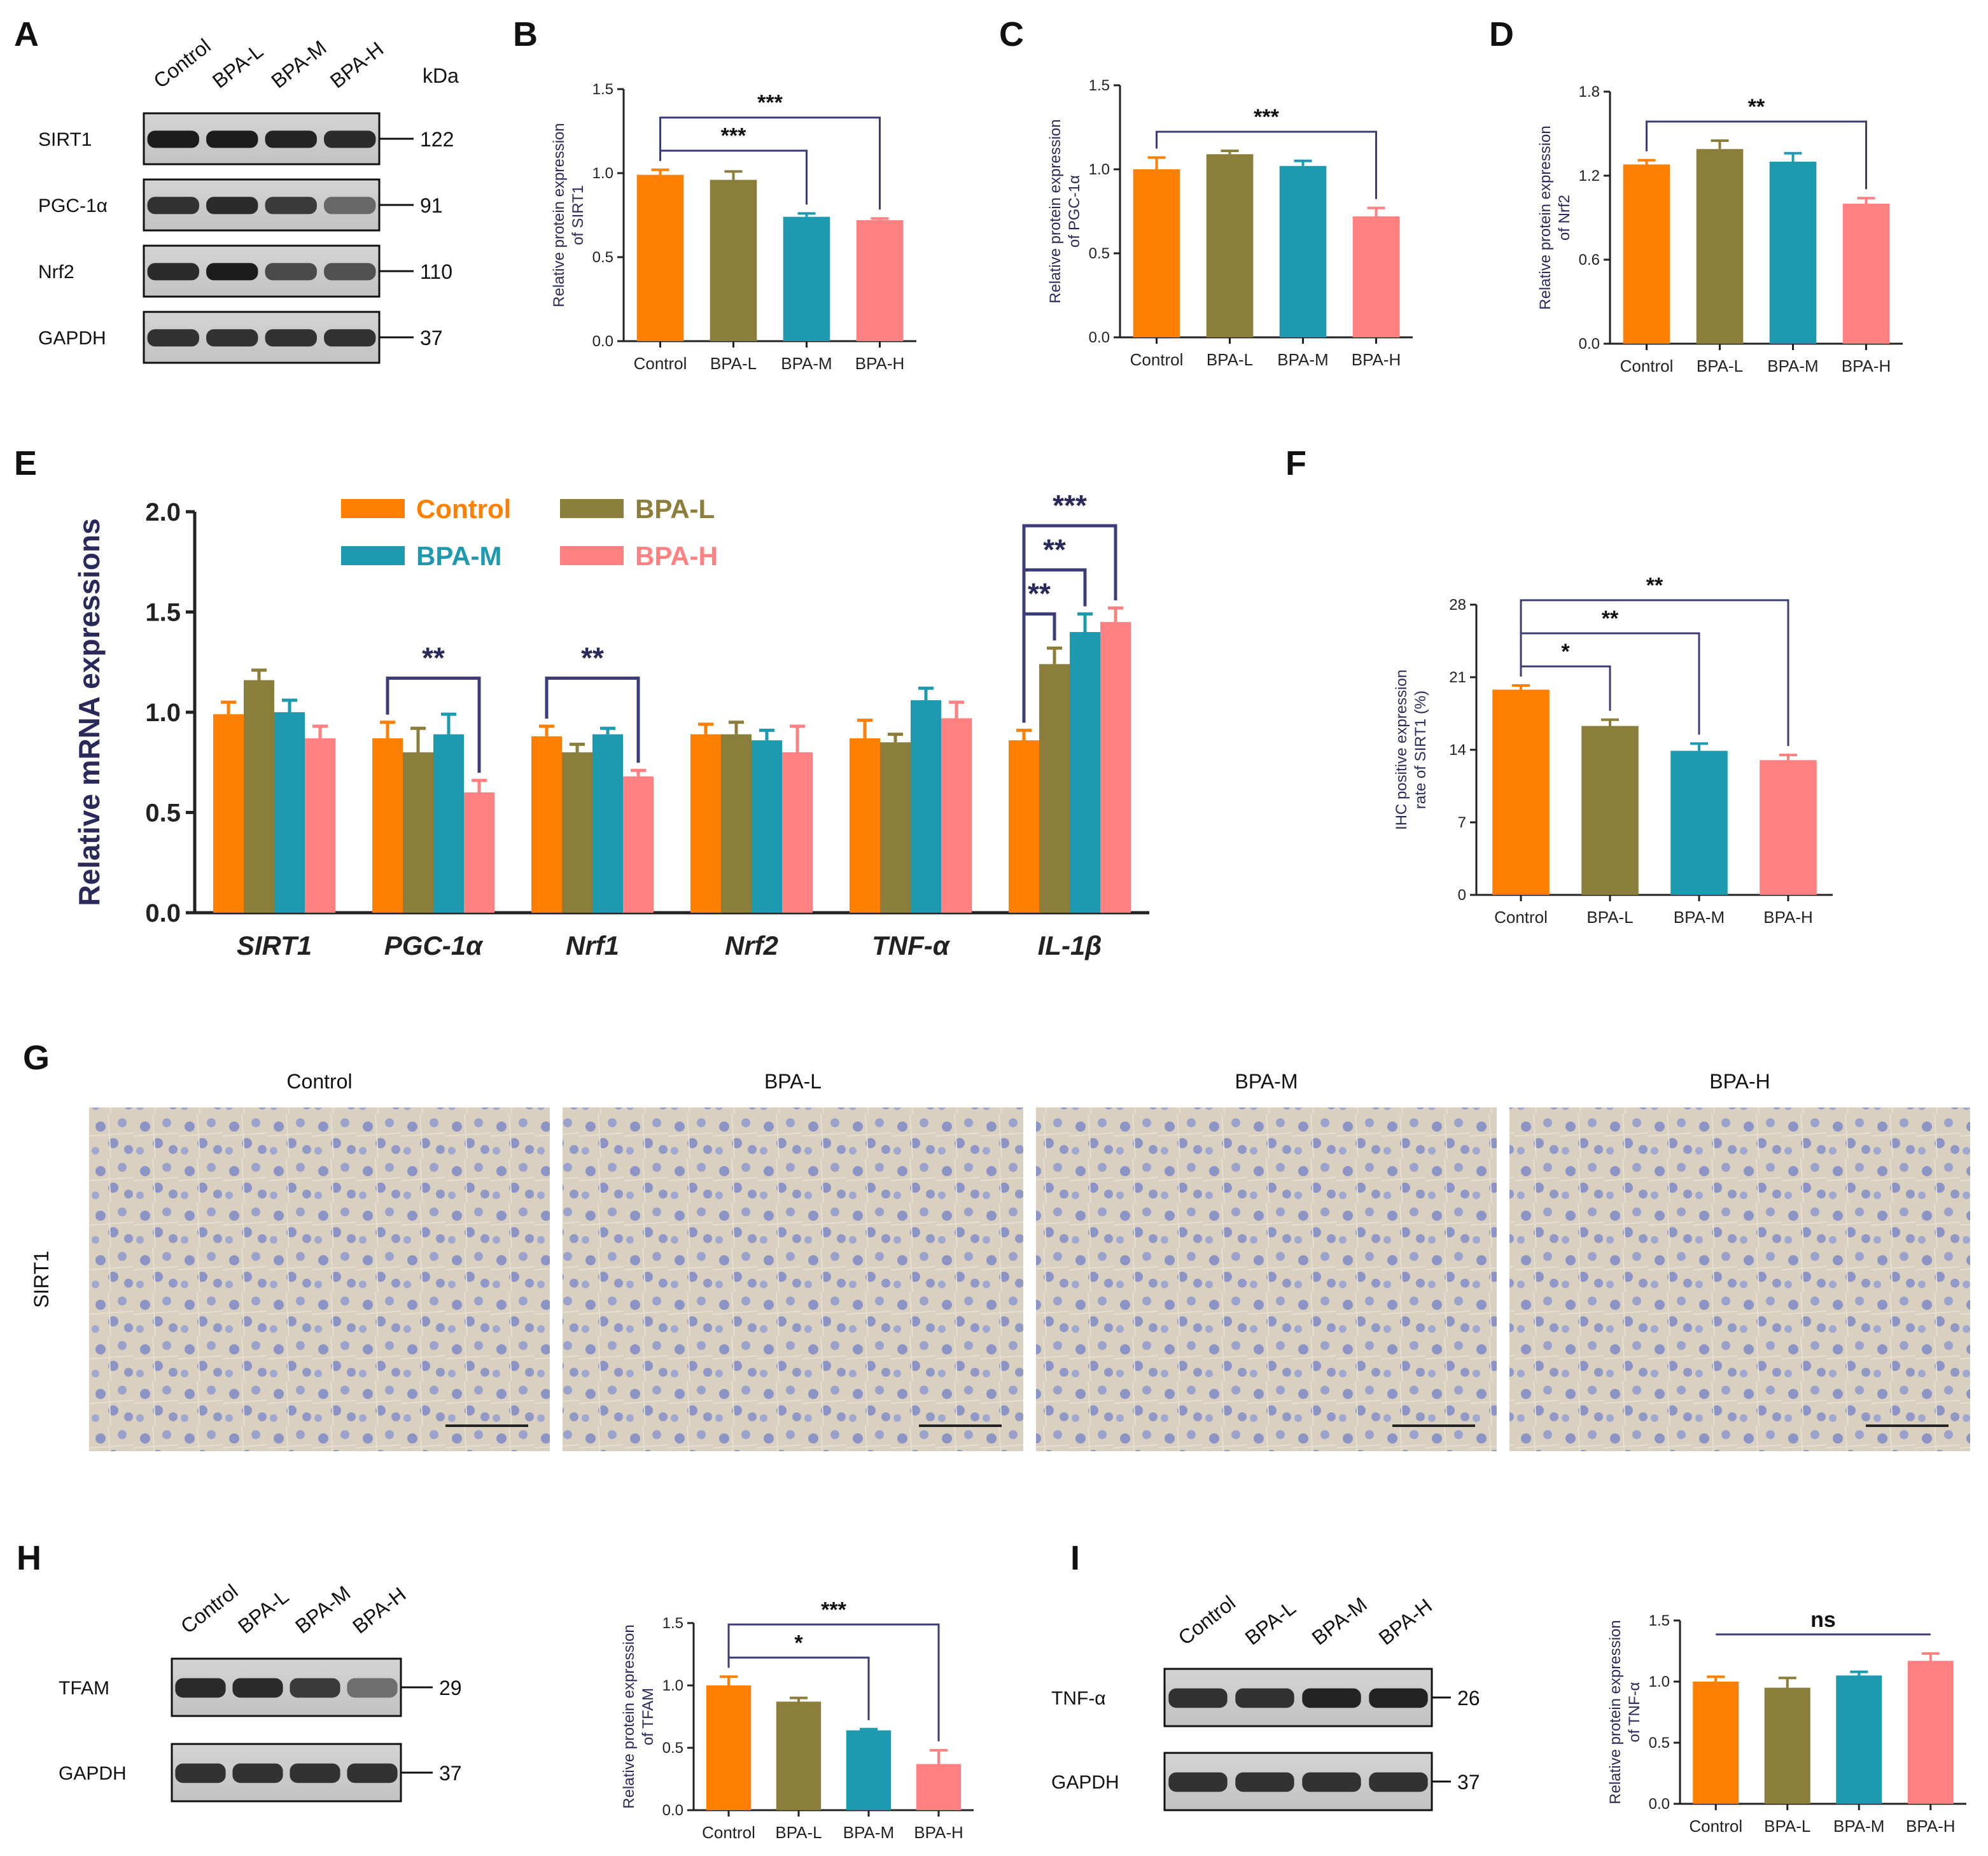 The width and height of the screenshot is (1988, 1856). What do you see at coordinates (163, 512) in the screenshot?
I see `y-tick-label: 2.0` at bounding box center [163, 512].